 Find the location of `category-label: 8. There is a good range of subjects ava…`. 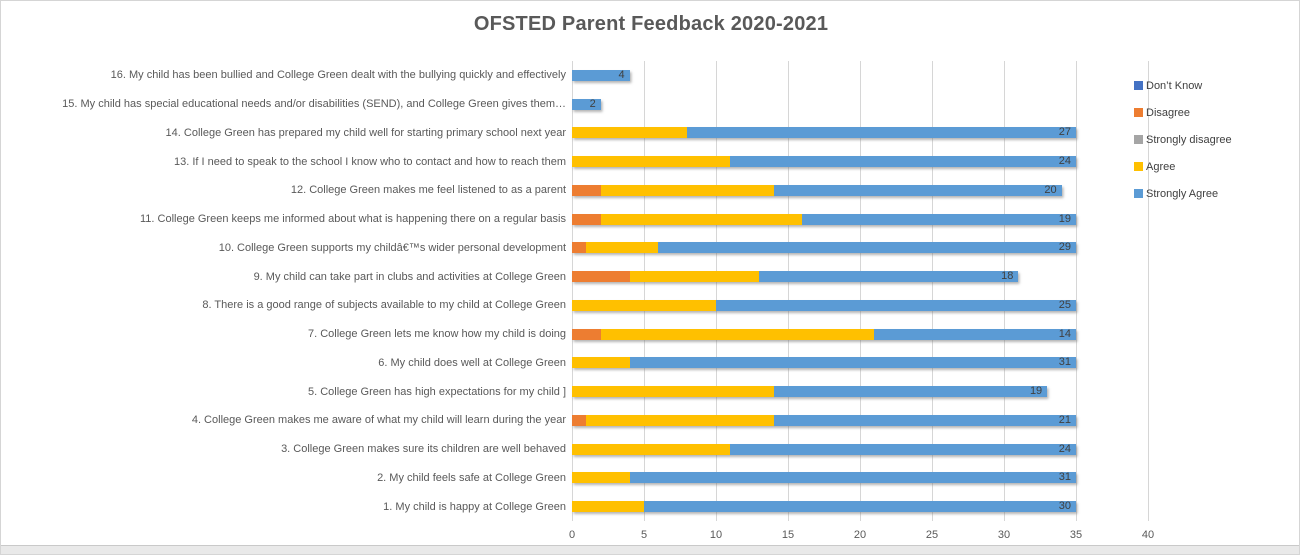

category-label: 8. There is a good range of subjects ava… is located at coordinates (384, 305).